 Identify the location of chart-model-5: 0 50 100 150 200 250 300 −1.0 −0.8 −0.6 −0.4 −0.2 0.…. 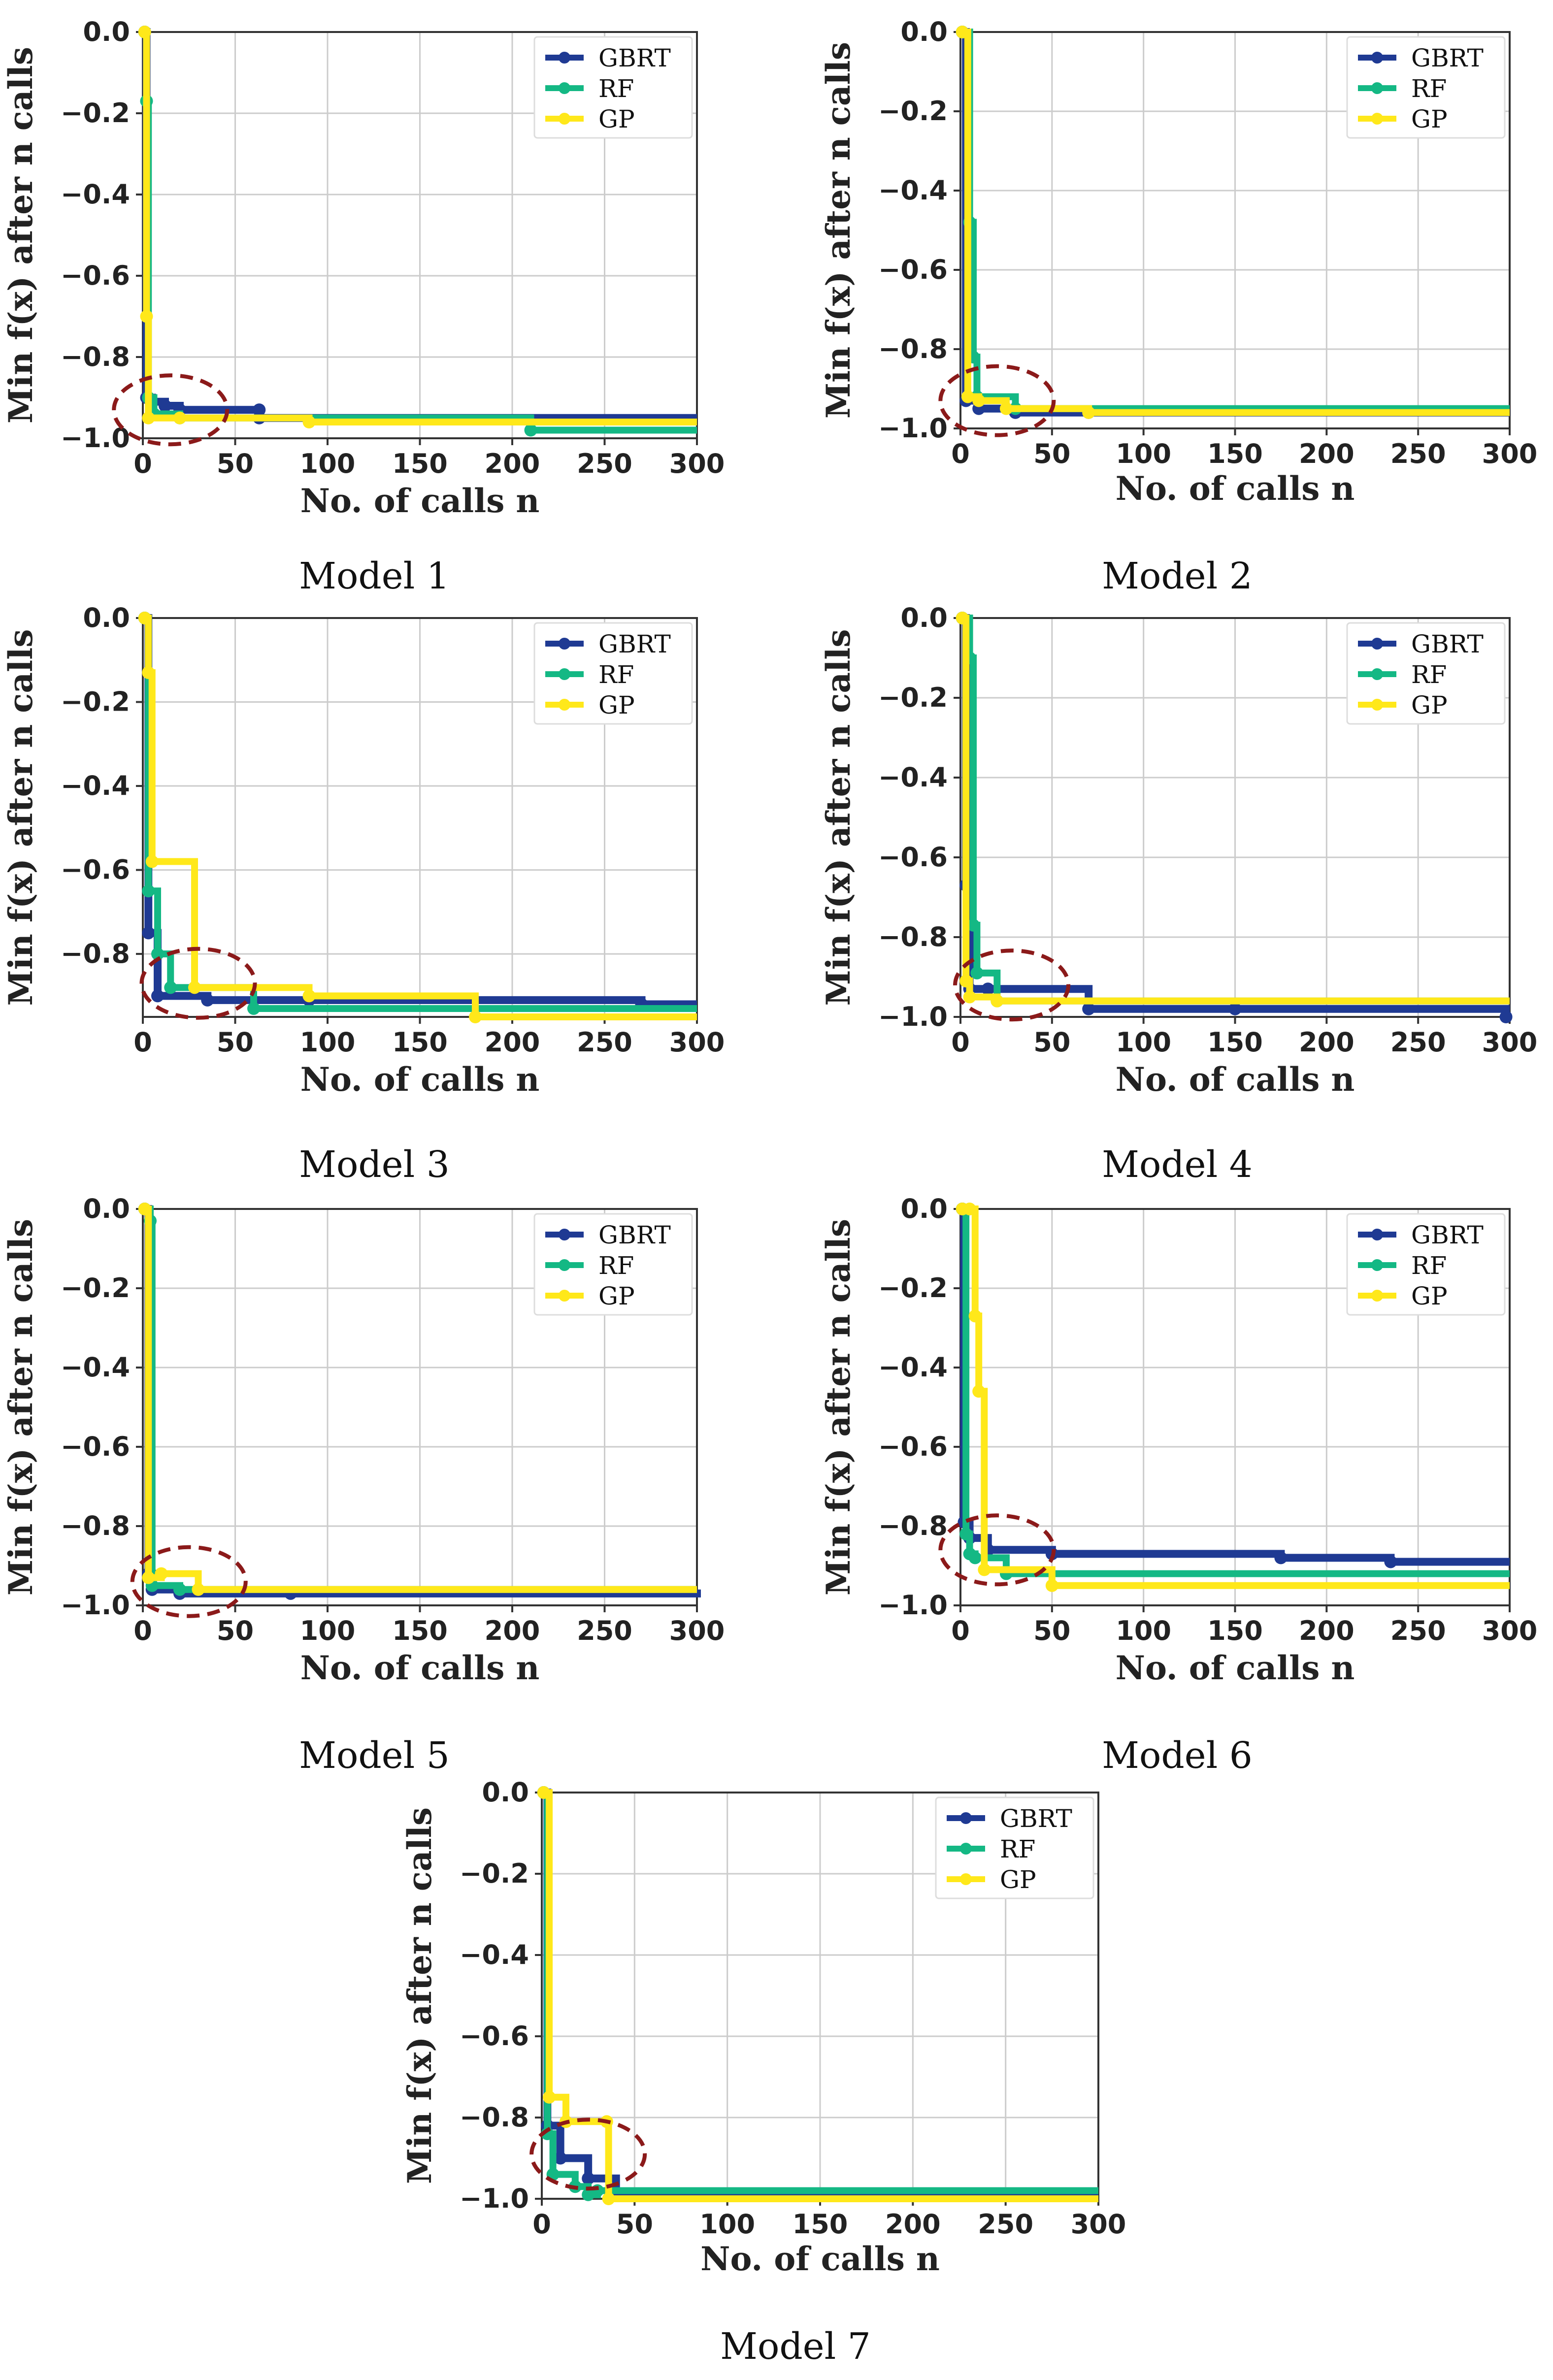
(363, 1440).